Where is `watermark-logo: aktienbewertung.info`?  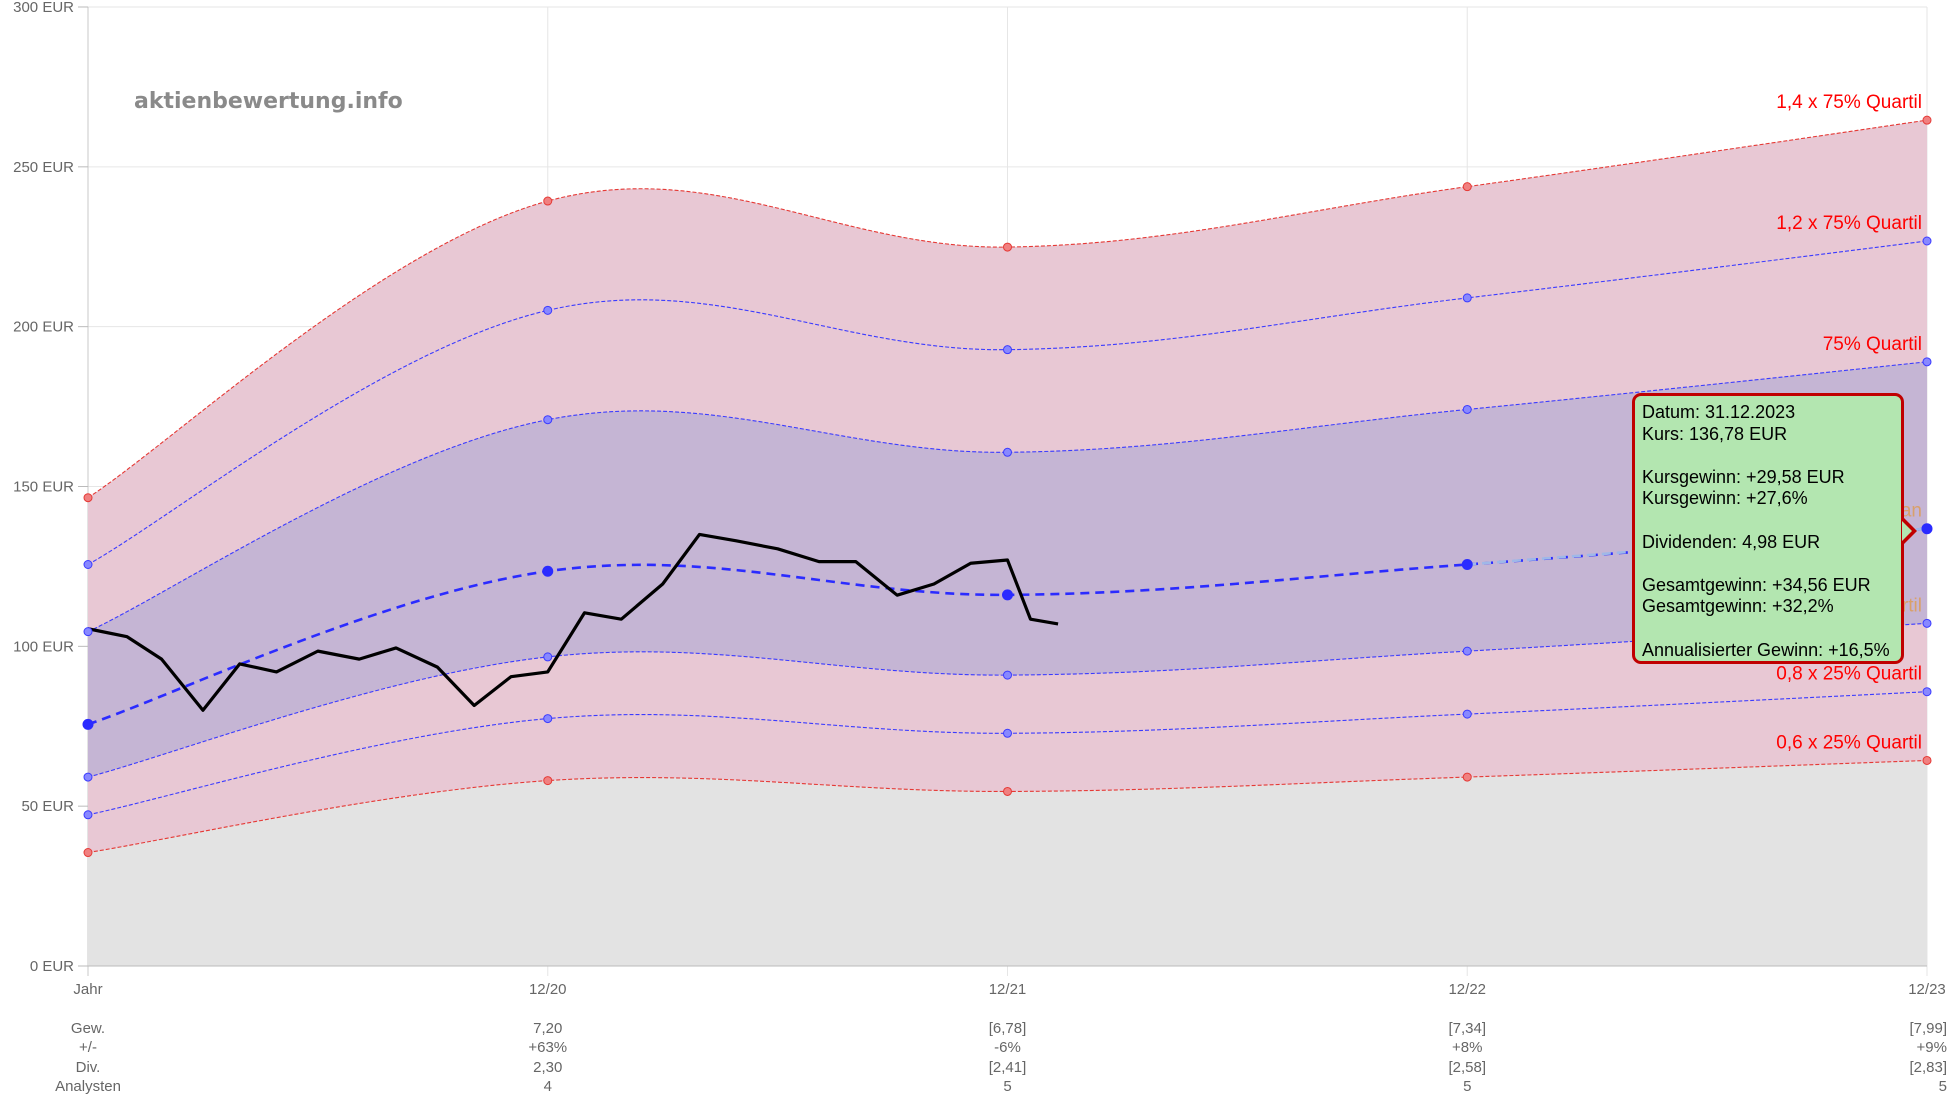
watermark-logo: aktienbewertung.info is located at coordinates (268, 101).